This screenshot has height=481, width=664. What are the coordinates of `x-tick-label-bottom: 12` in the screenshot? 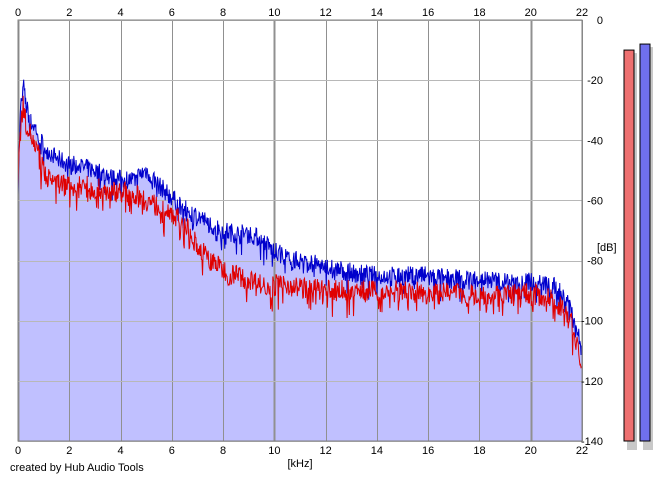 It's located at (326, 451).